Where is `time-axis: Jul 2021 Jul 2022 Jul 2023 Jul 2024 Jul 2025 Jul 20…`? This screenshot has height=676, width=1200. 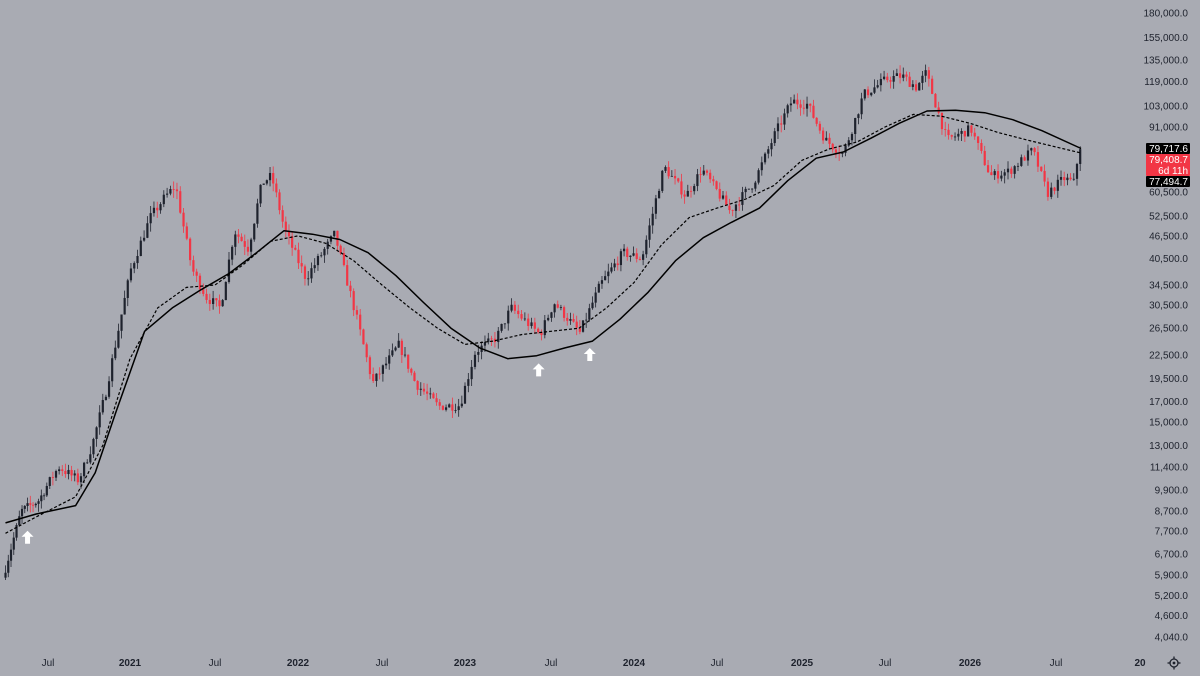 time-axis: Jul 2021 Jul 2022 Jul 2023 Jul 2024 Jul 2025 Jul 20… is located at coordinates (594, 663).